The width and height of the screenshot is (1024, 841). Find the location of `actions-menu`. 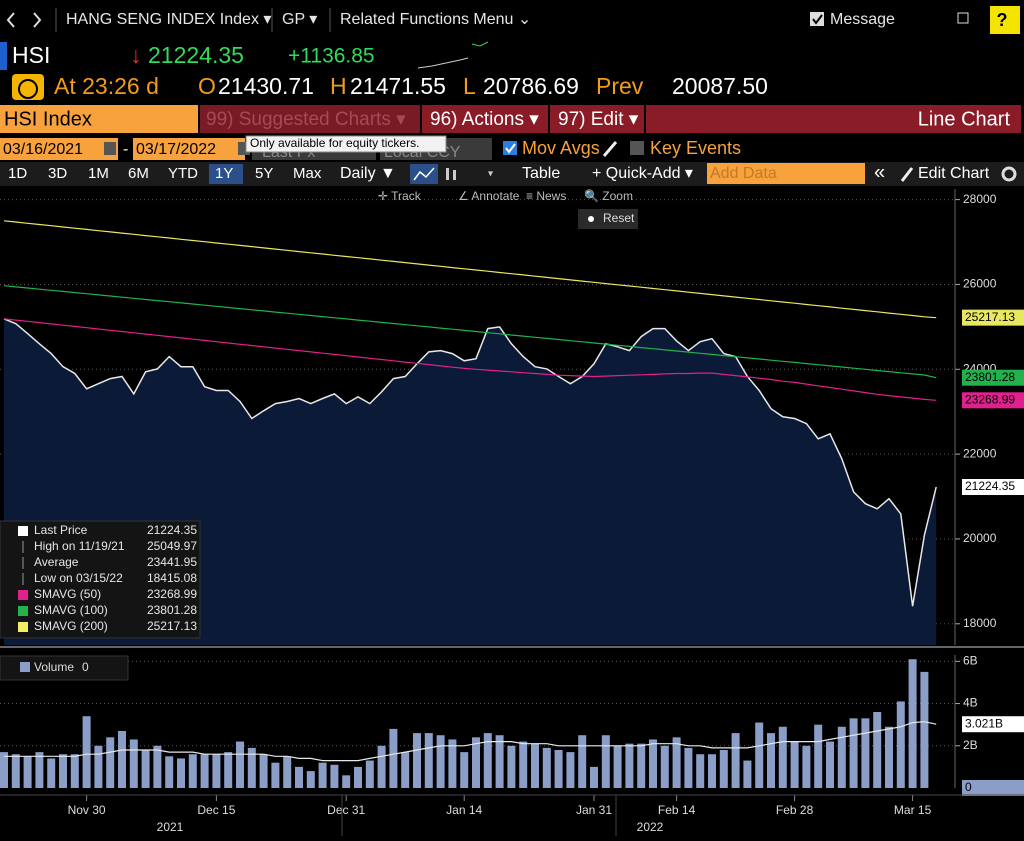

actions-menu is located at coordinates (485, 119).